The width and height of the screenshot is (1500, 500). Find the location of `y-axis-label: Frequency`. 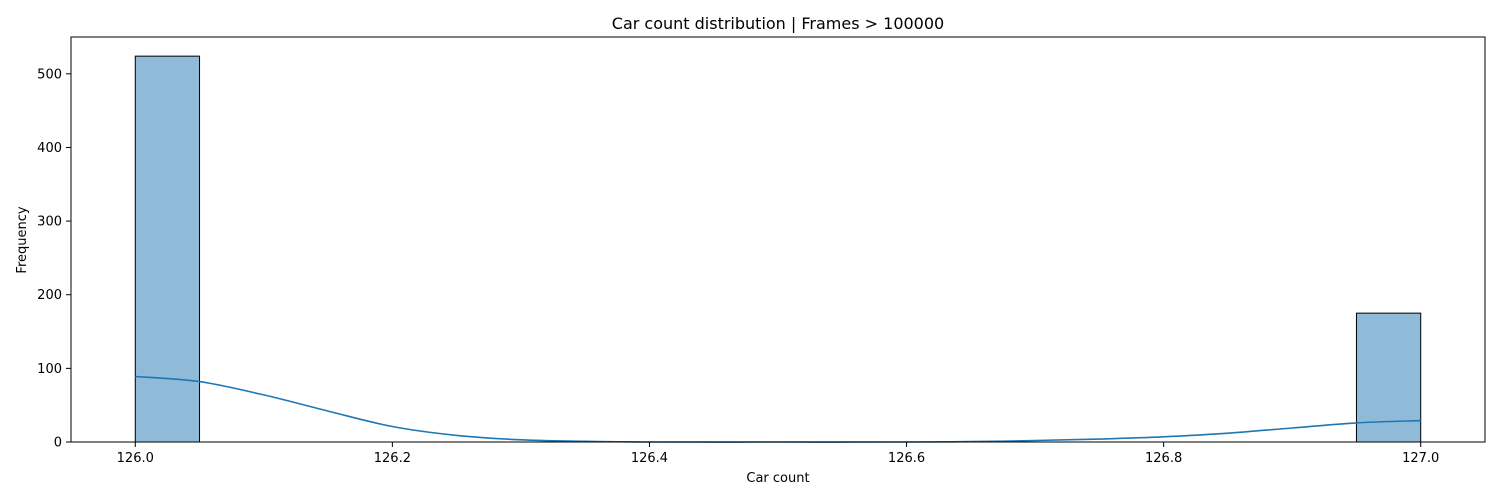

y-axis-label: Frequency is located at coordinates (22, 239).